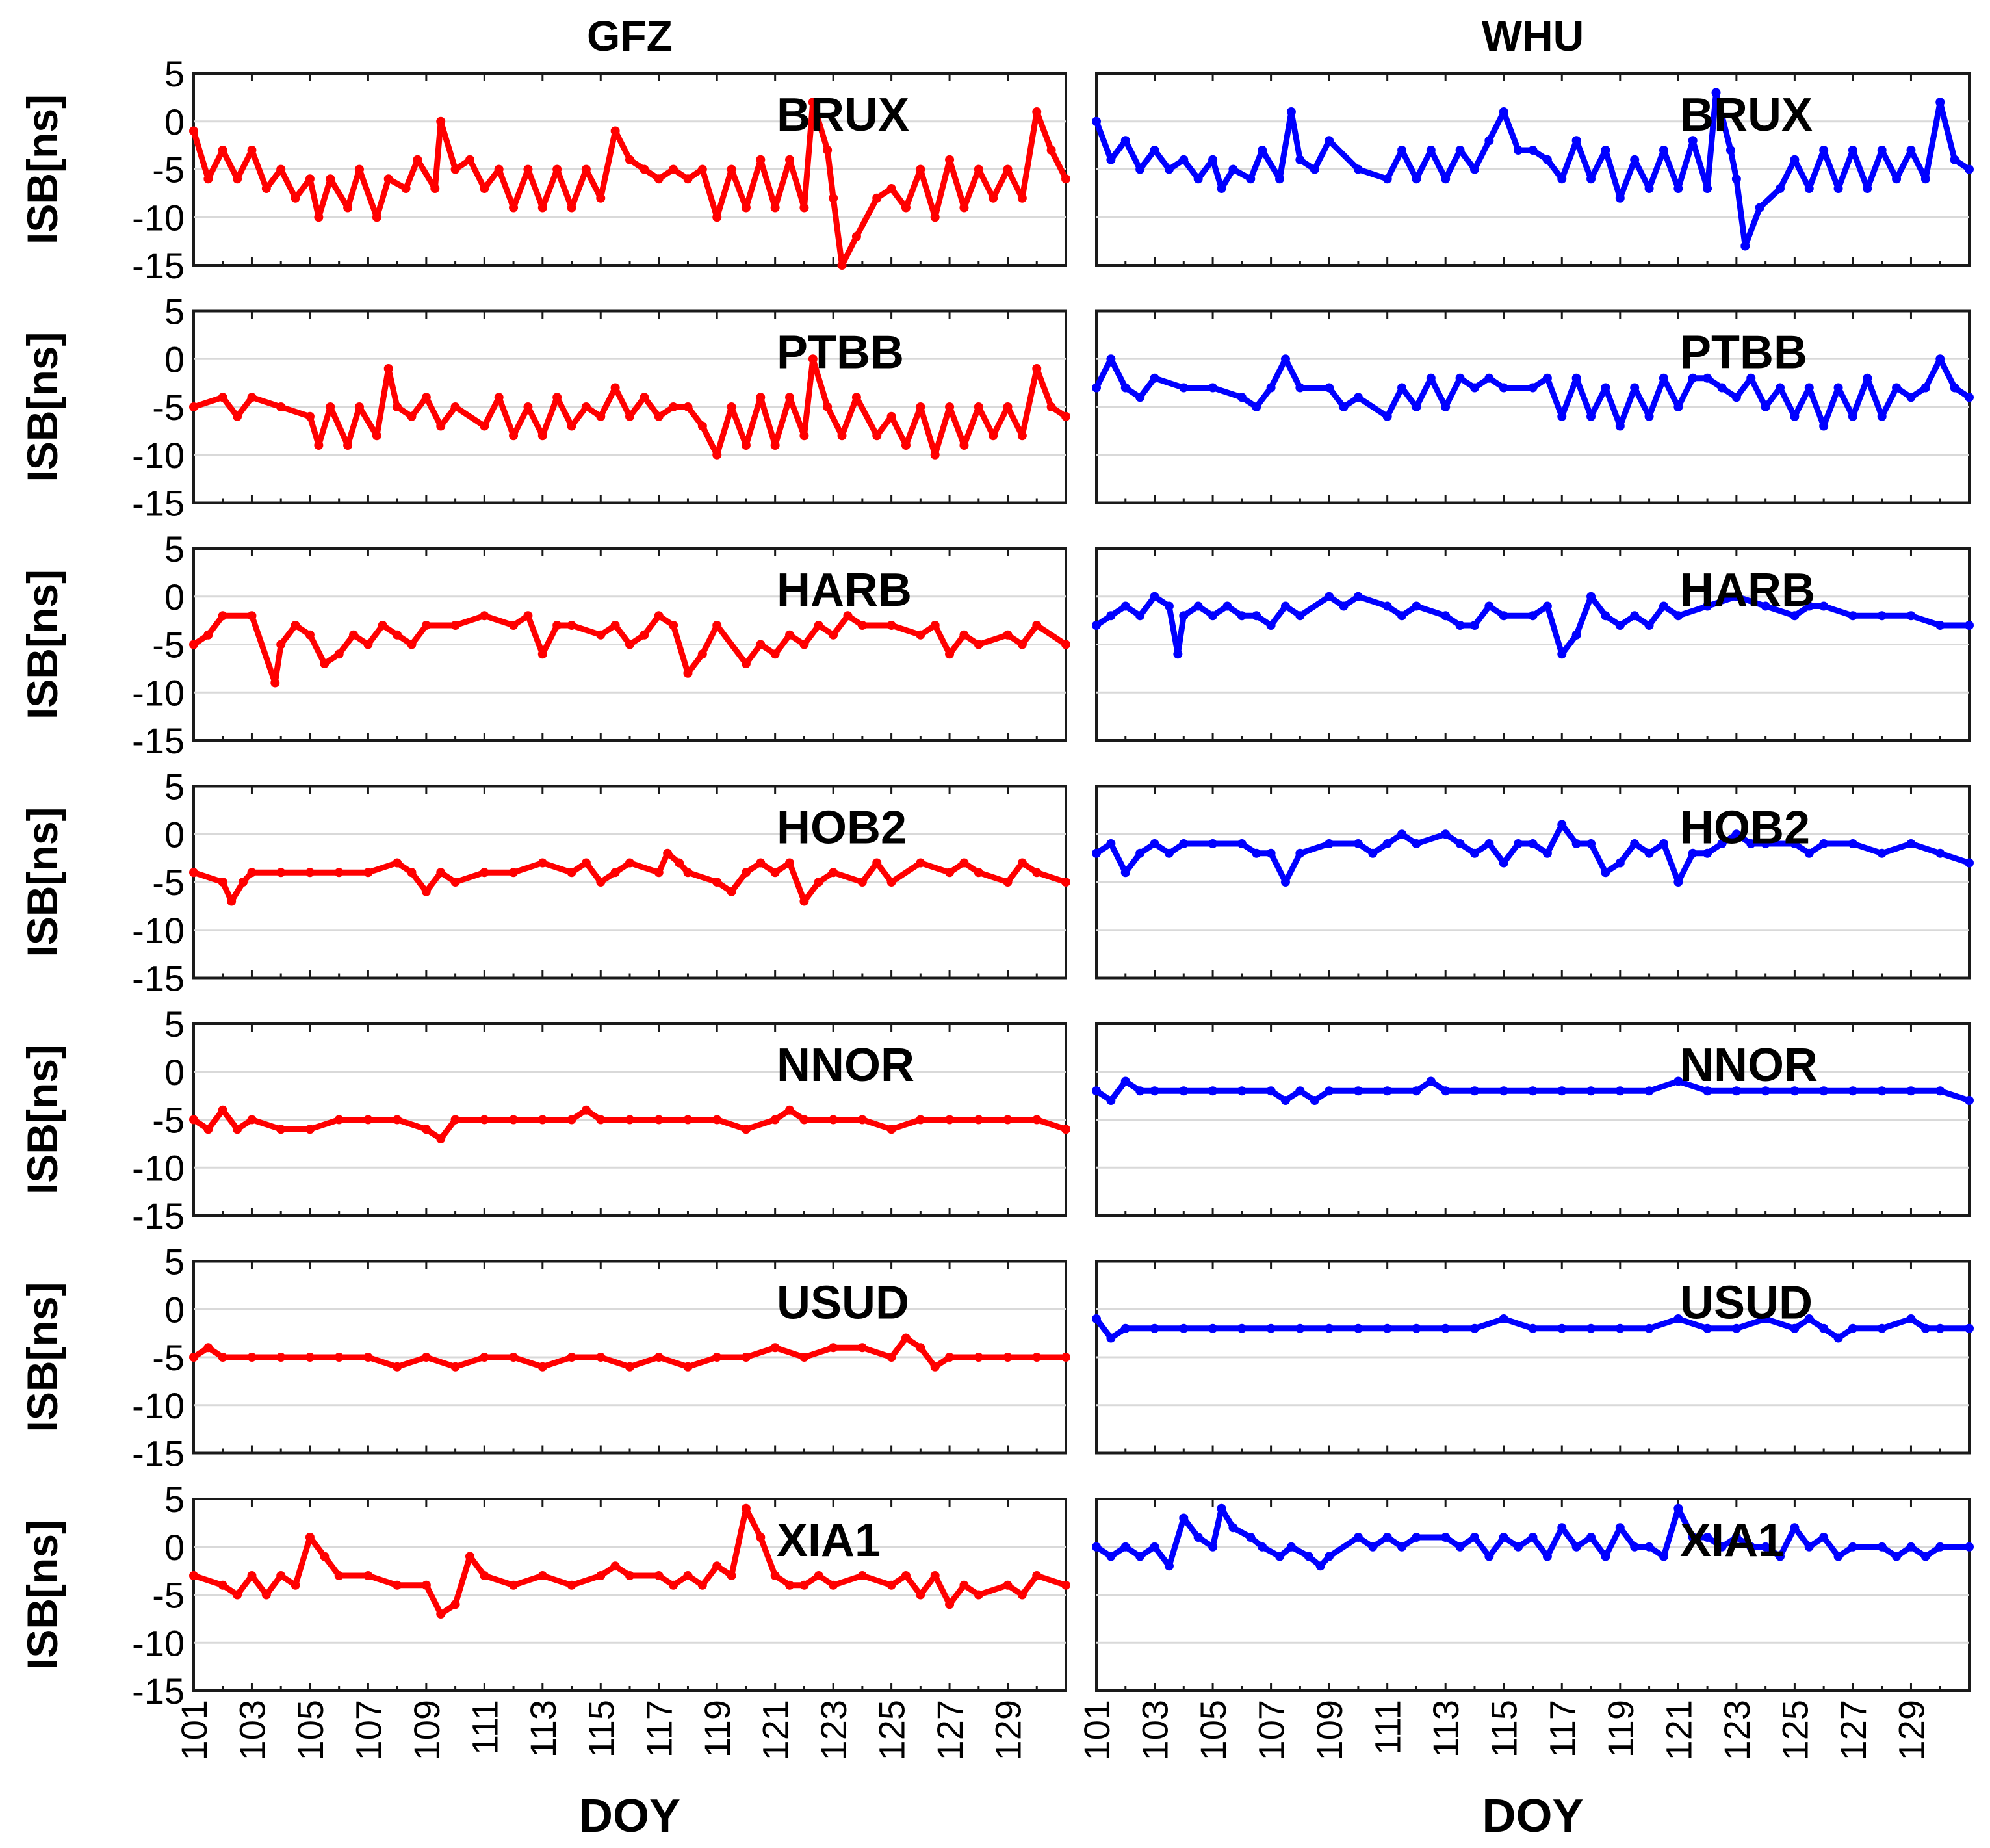  I want to click on y-tick-label: -15, so click(158, 1691).